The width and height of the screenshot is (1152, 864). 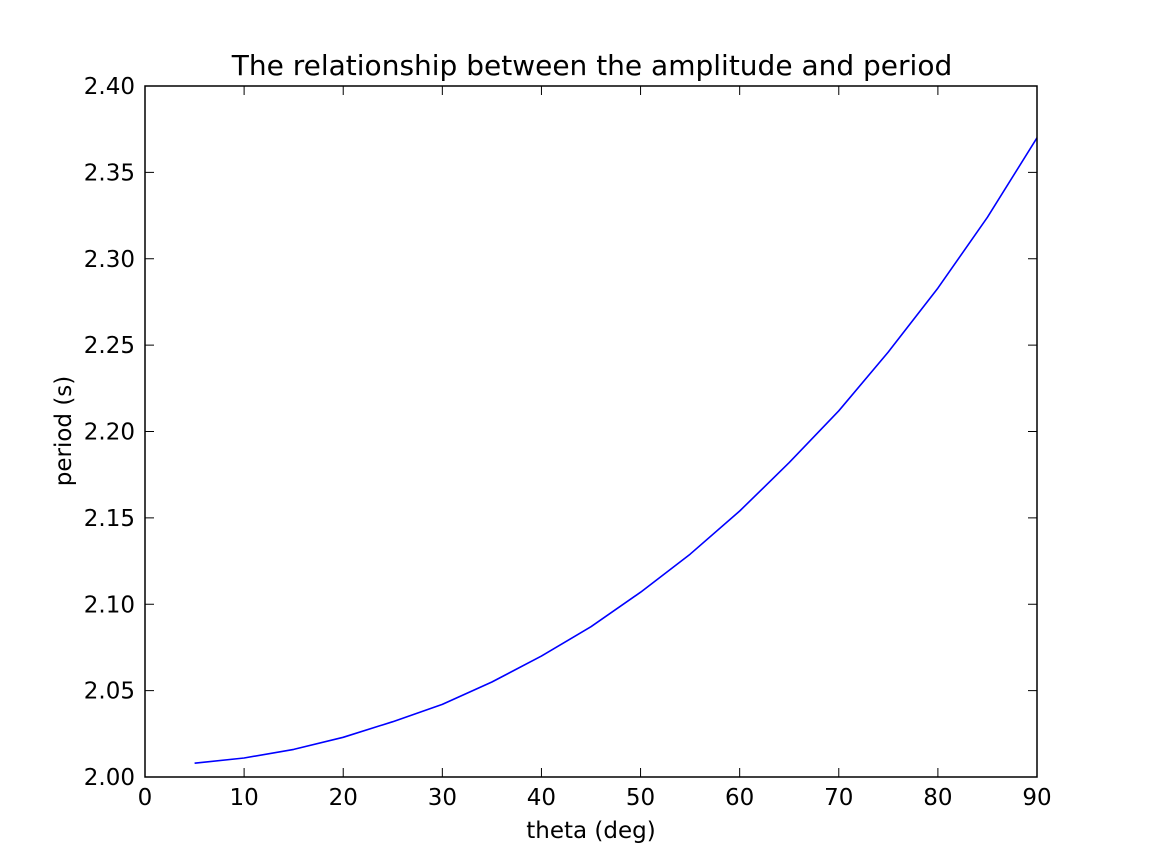 I want to click on x-tick-label: 30, so click(x=442, y=798).